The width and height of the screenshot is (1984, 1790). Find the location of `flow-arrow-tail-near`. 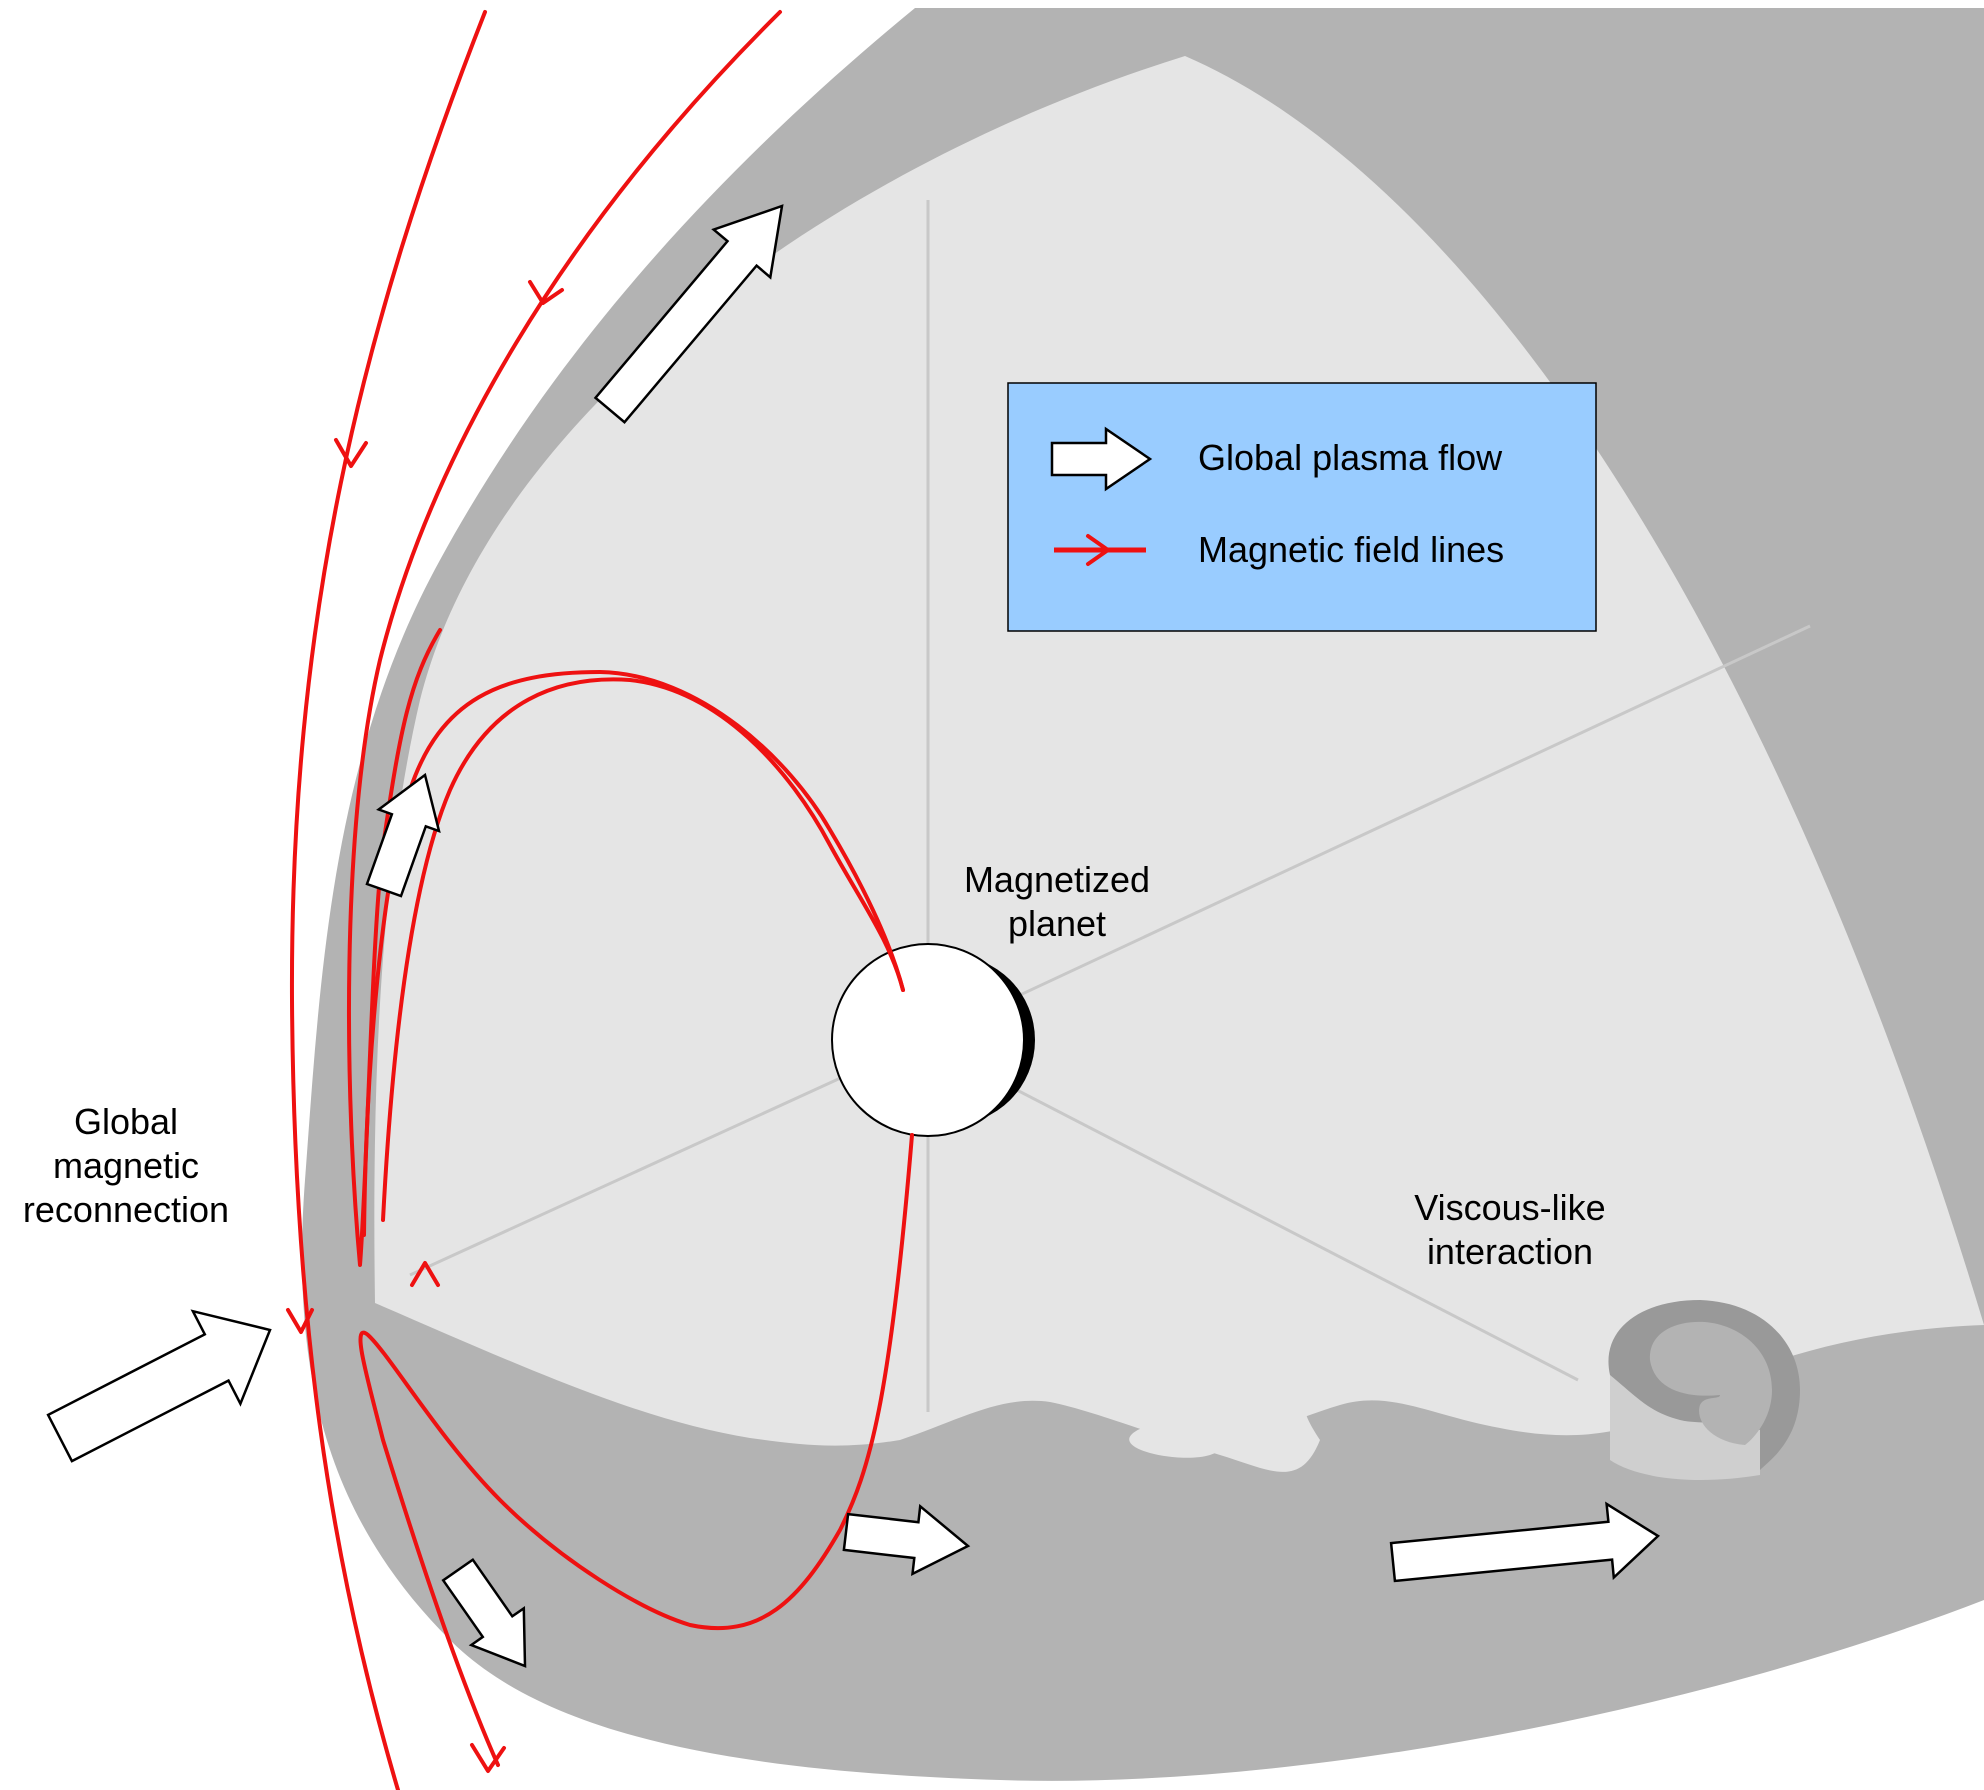

flow-arrow-tail-near is located at coordinates (906, 1540).